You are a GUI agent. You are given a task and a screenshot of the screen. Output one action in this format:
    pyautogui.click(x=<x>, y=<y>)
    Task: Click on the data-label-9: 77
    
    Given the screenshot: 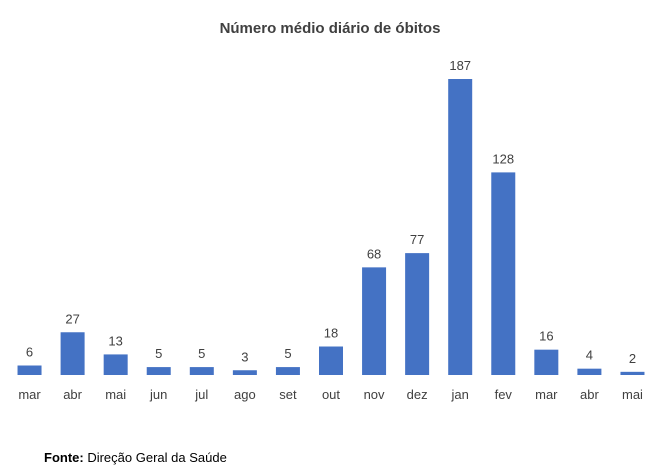 What is the action you would take?
    pyautogui.click(x=417, y=239)
    